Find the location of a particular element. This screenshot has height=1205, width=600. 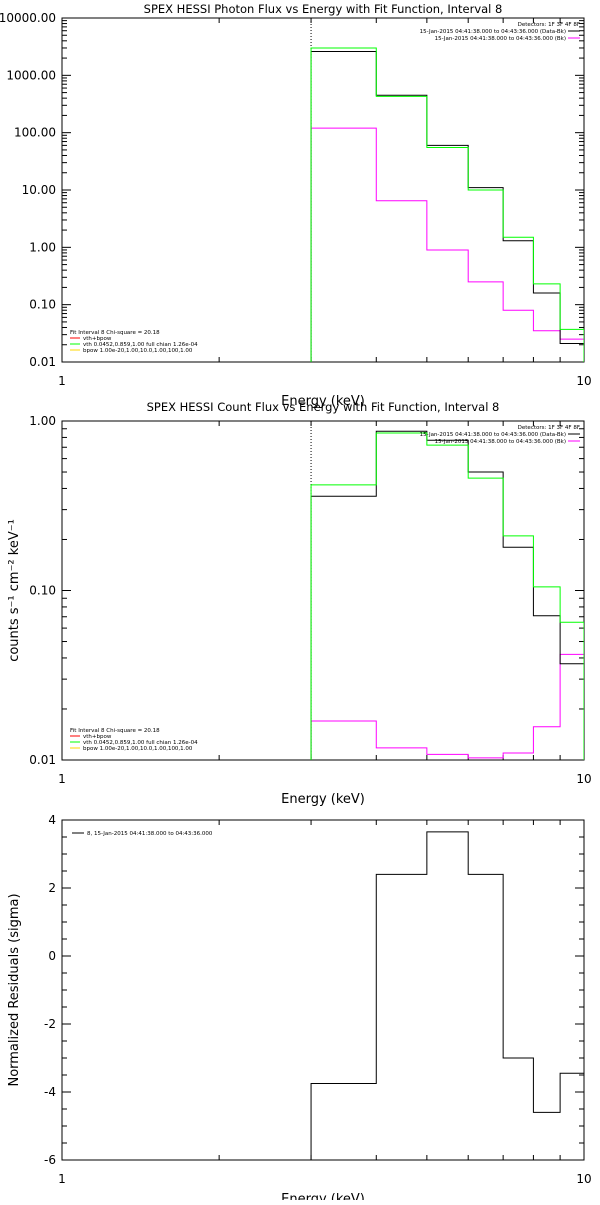

y-tick-label: -2 is located at coordinates (50, 1024).